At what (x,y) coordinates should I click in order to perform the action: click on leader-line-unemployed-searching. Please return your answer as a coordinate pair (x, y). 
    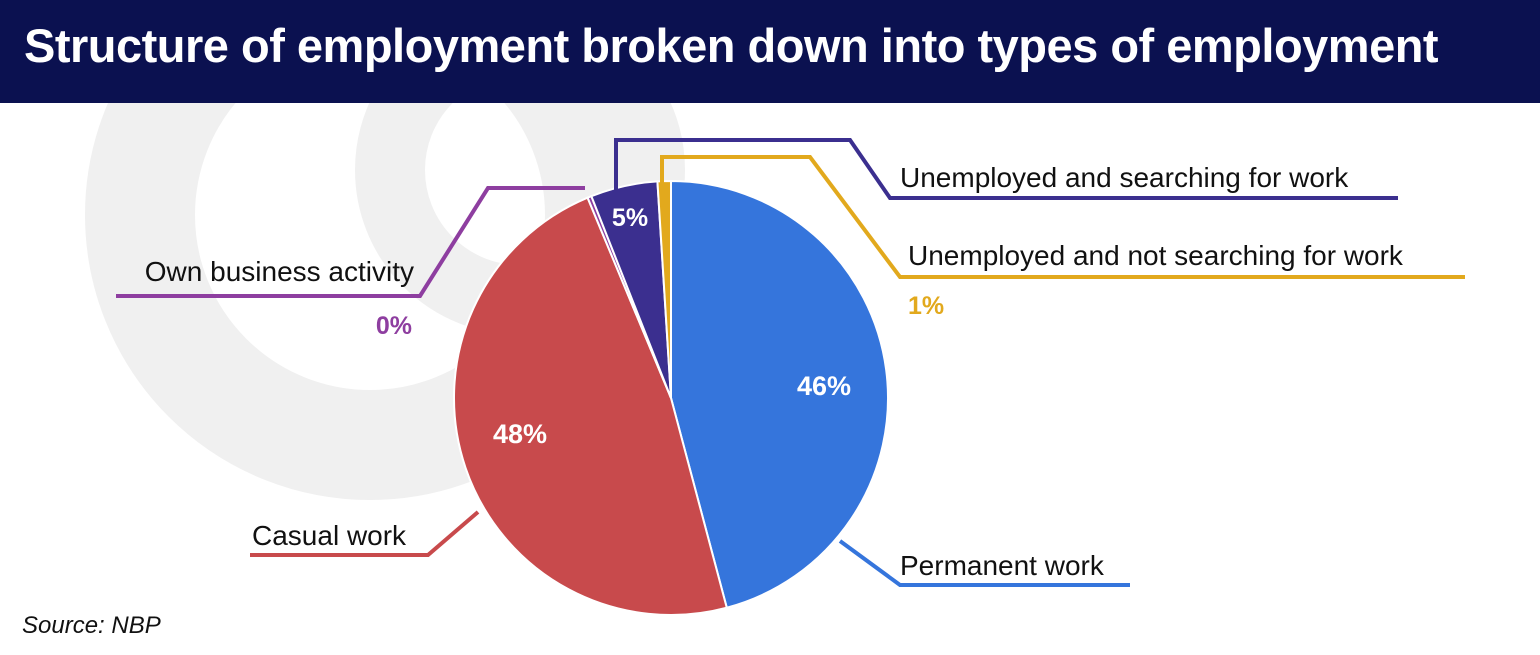
    Looking at the image, I should click on (1006, 169).